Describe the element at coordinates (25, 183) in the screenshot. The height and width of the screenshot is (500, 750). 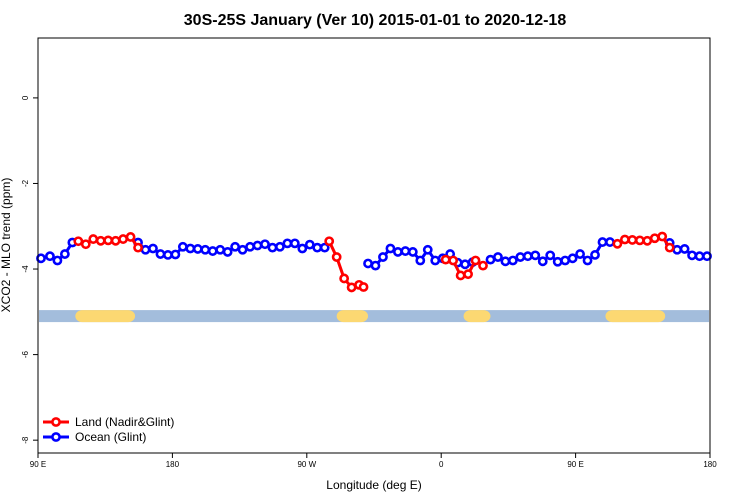
I see `y-tick-label: -2` at that location.